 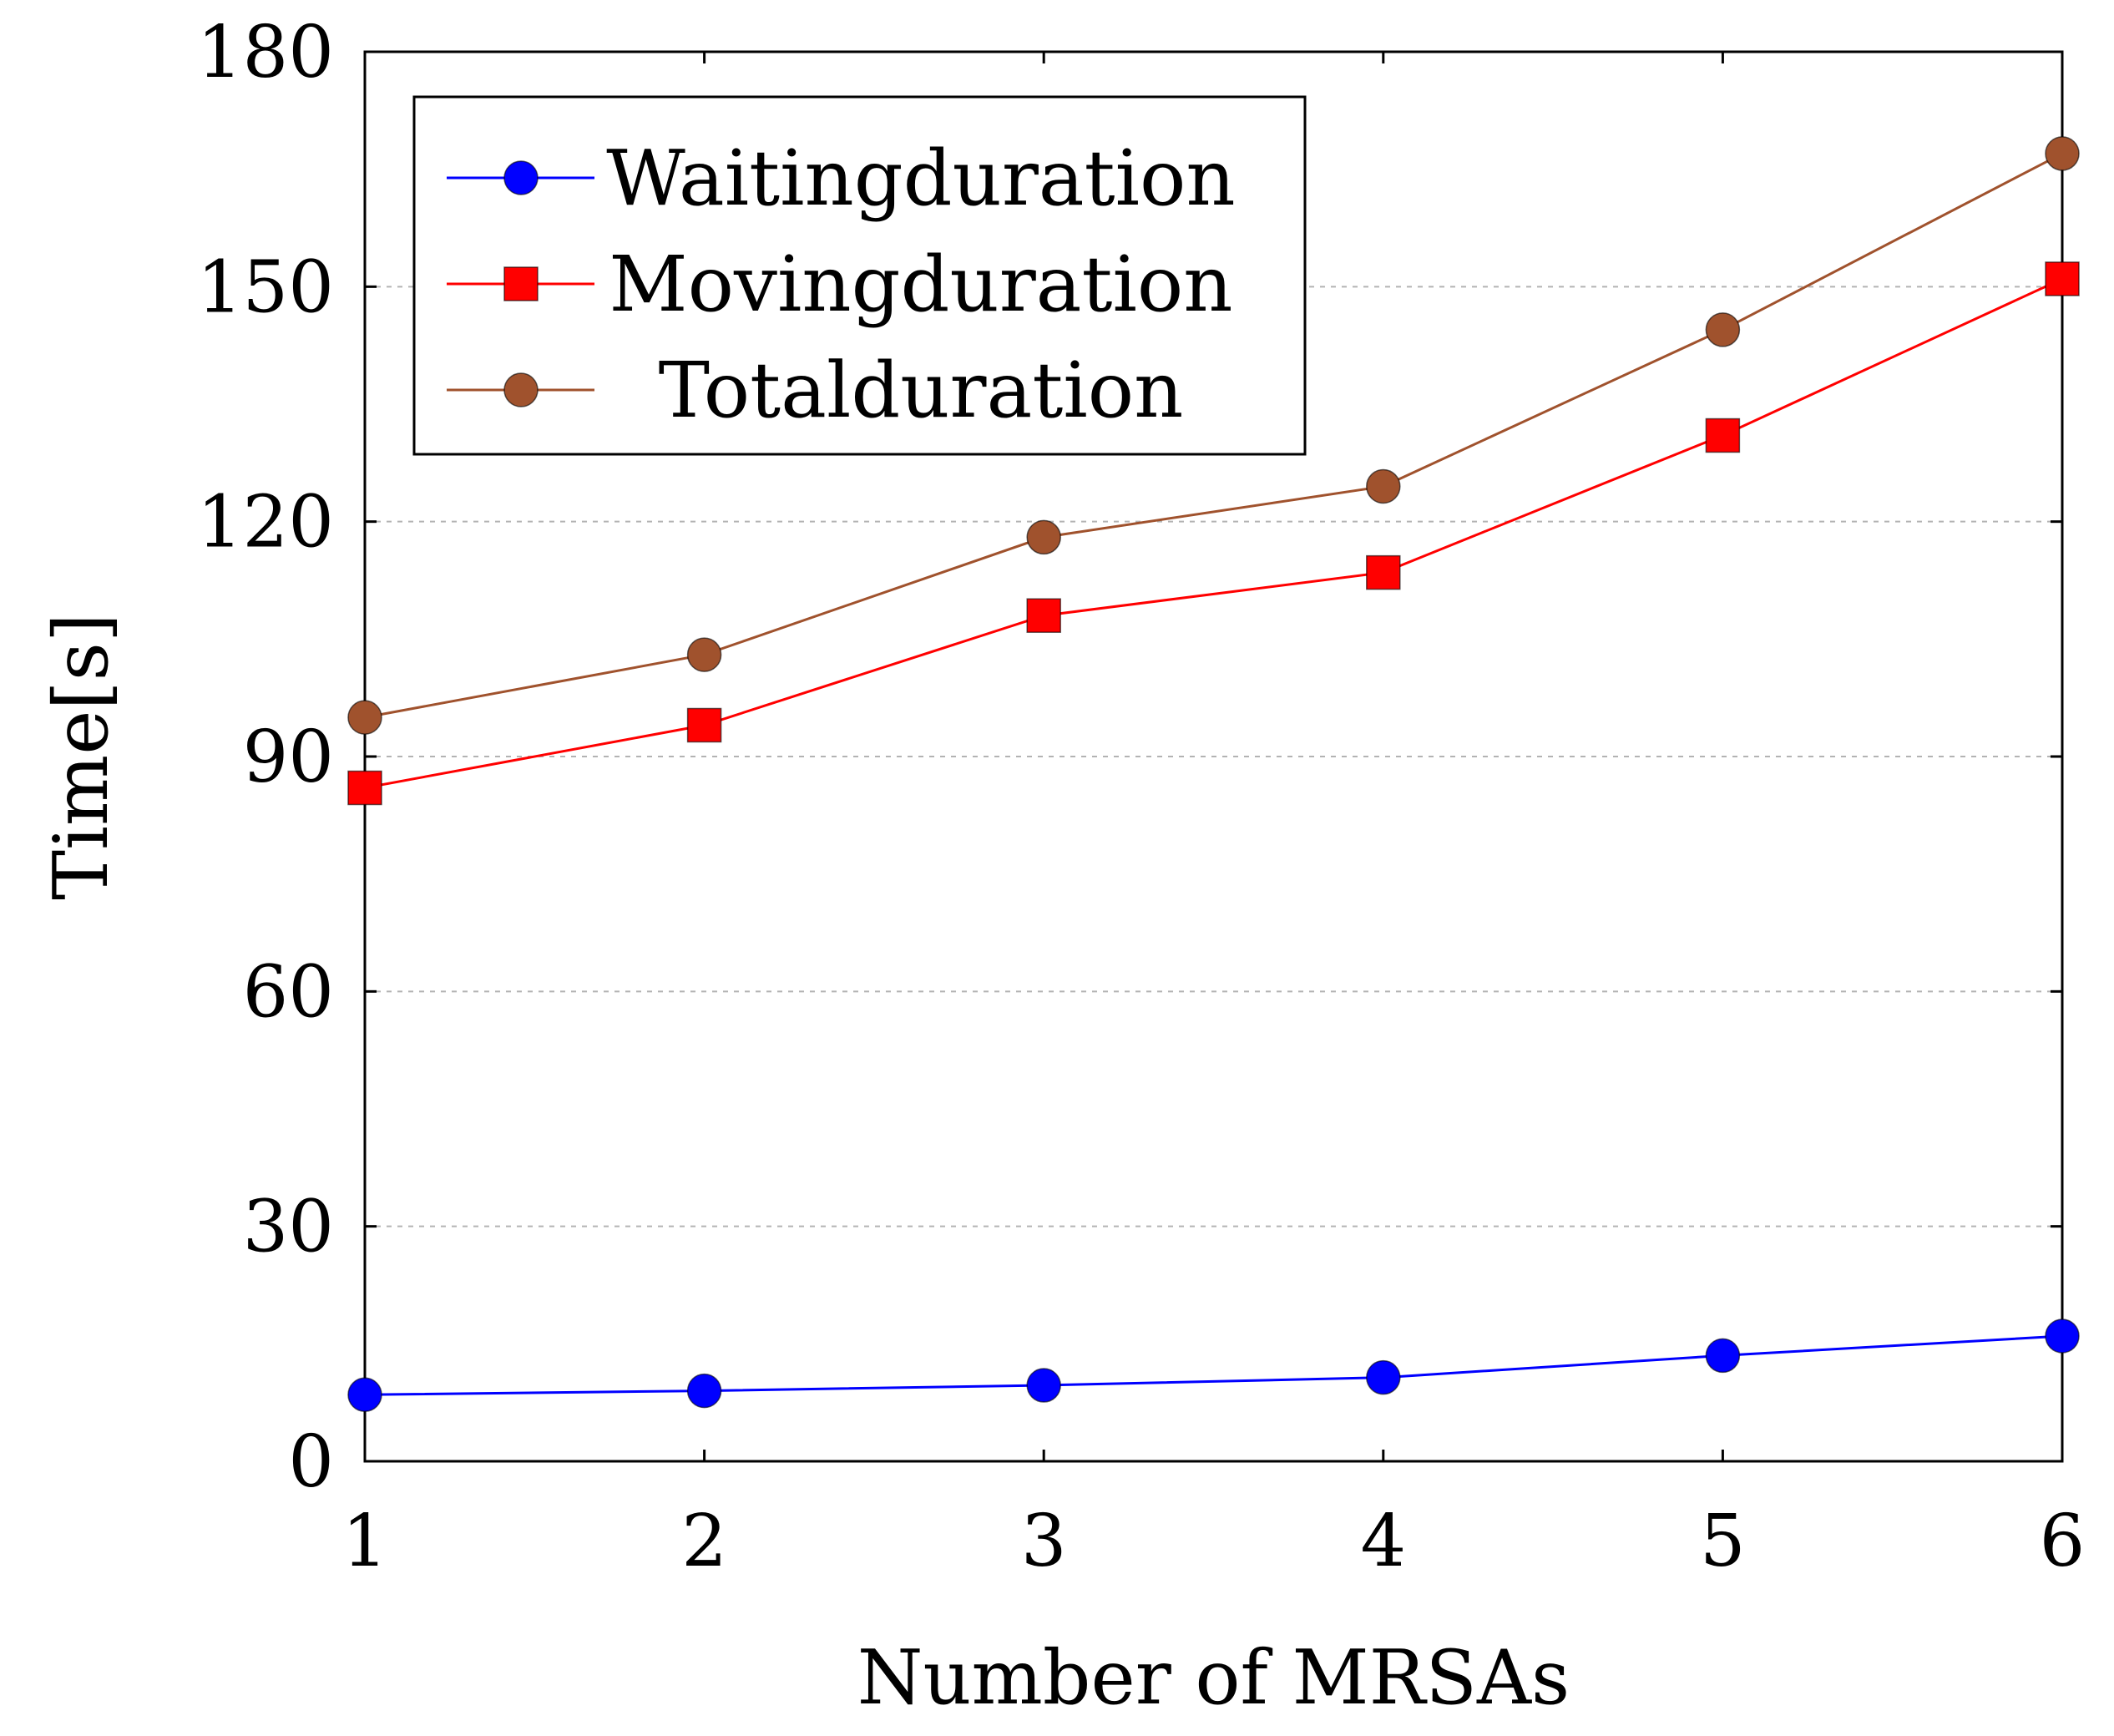 What do you see at coordinates (1044, 1541) in the screenshot?
I see `x-tick-label: 3` at bounding box center [1044, 1541].